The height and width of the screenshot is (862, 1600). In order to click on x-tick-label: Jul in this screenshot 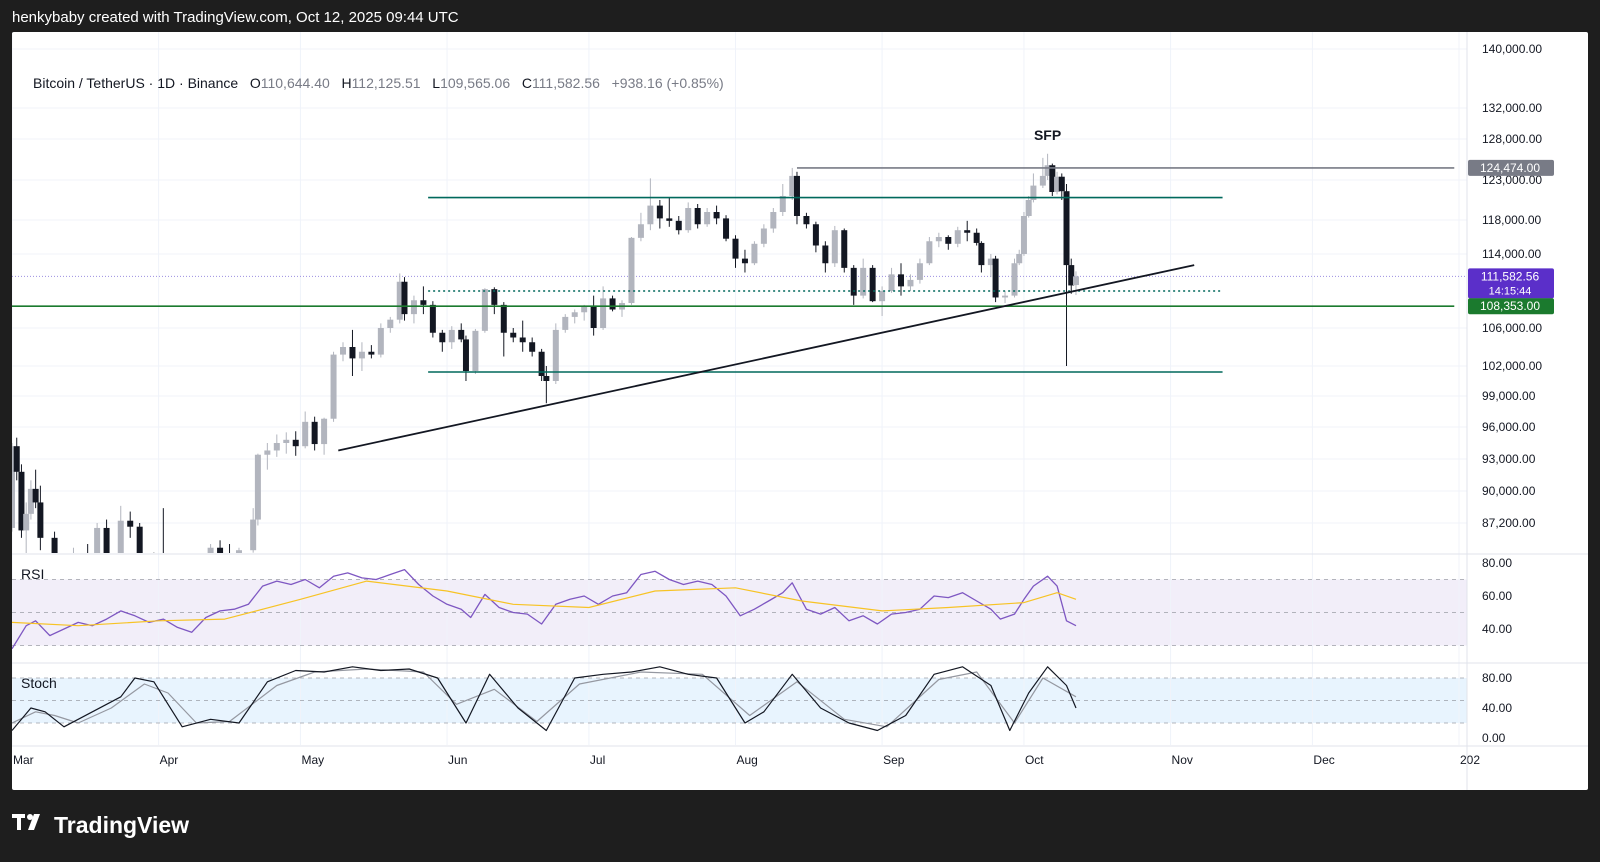, I will do `click(597, 760)`.